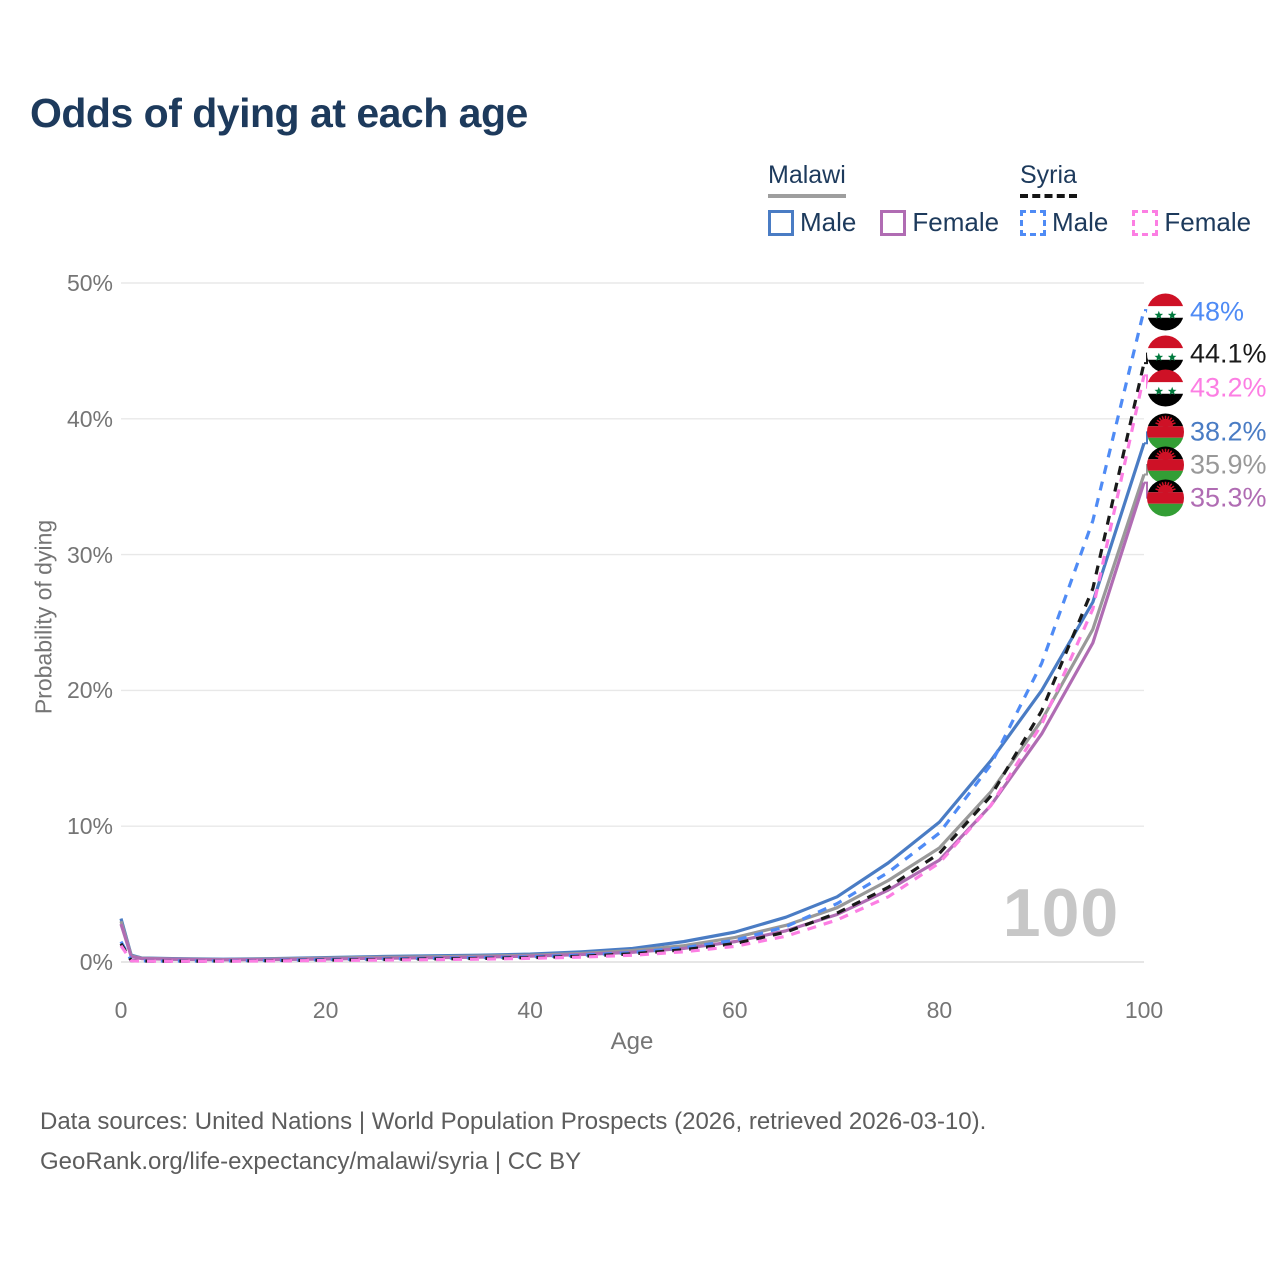  What do you see at coordinates (1135, 199) in the screenshot?
I see `legend-group-syria: Syria Male Female` at bounding box center [1135, 199].